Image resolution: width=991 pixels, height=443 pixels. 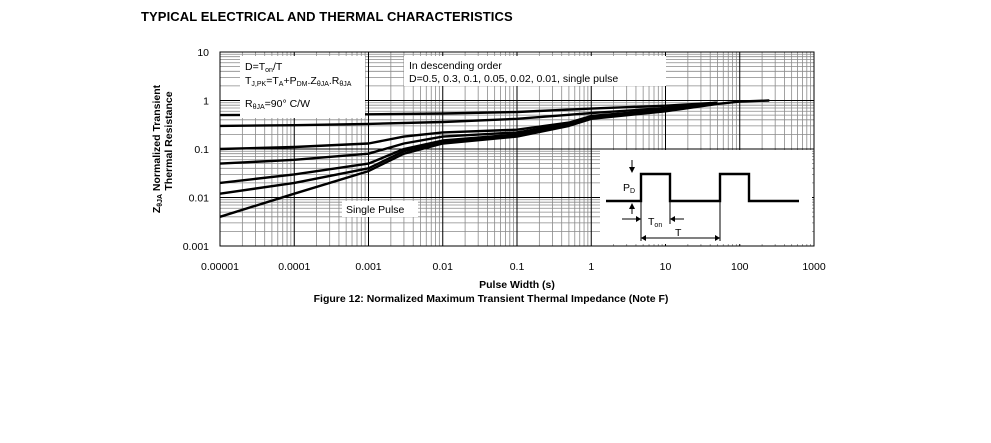 I want to click on inset-background, so click(x=706, y=197).